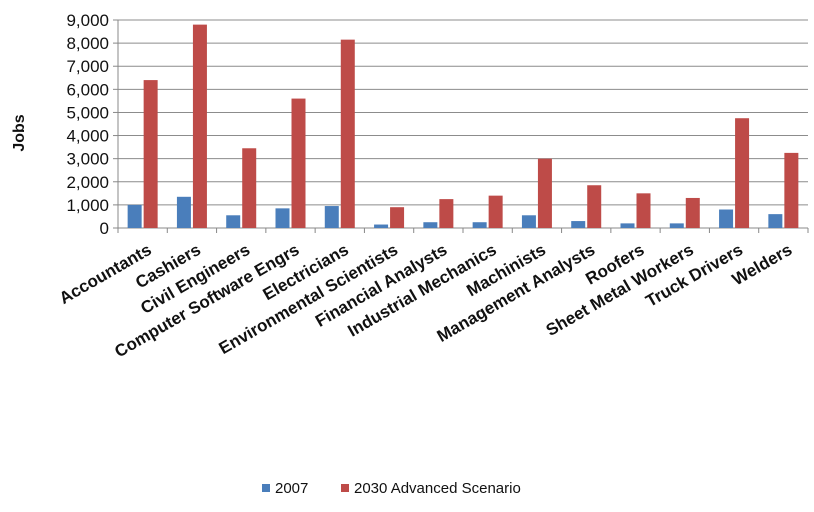 The image size is (814, 512). Describe the element at coordinates (87, 205) in the screenshot. I see `y-tick-label: 1,000` at that location.